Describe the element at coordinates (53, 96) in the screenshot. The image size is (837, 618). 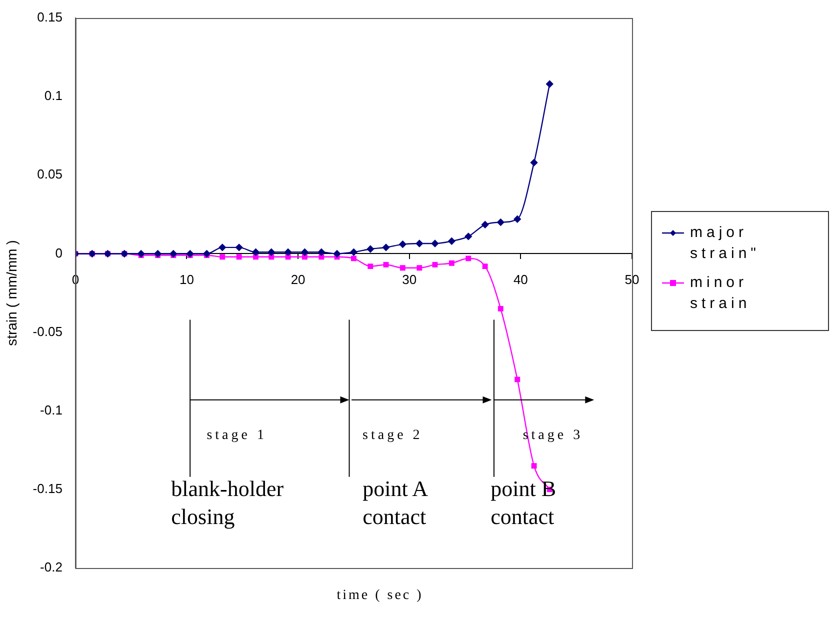
I see `y-tick-label: 0.1` at that location.